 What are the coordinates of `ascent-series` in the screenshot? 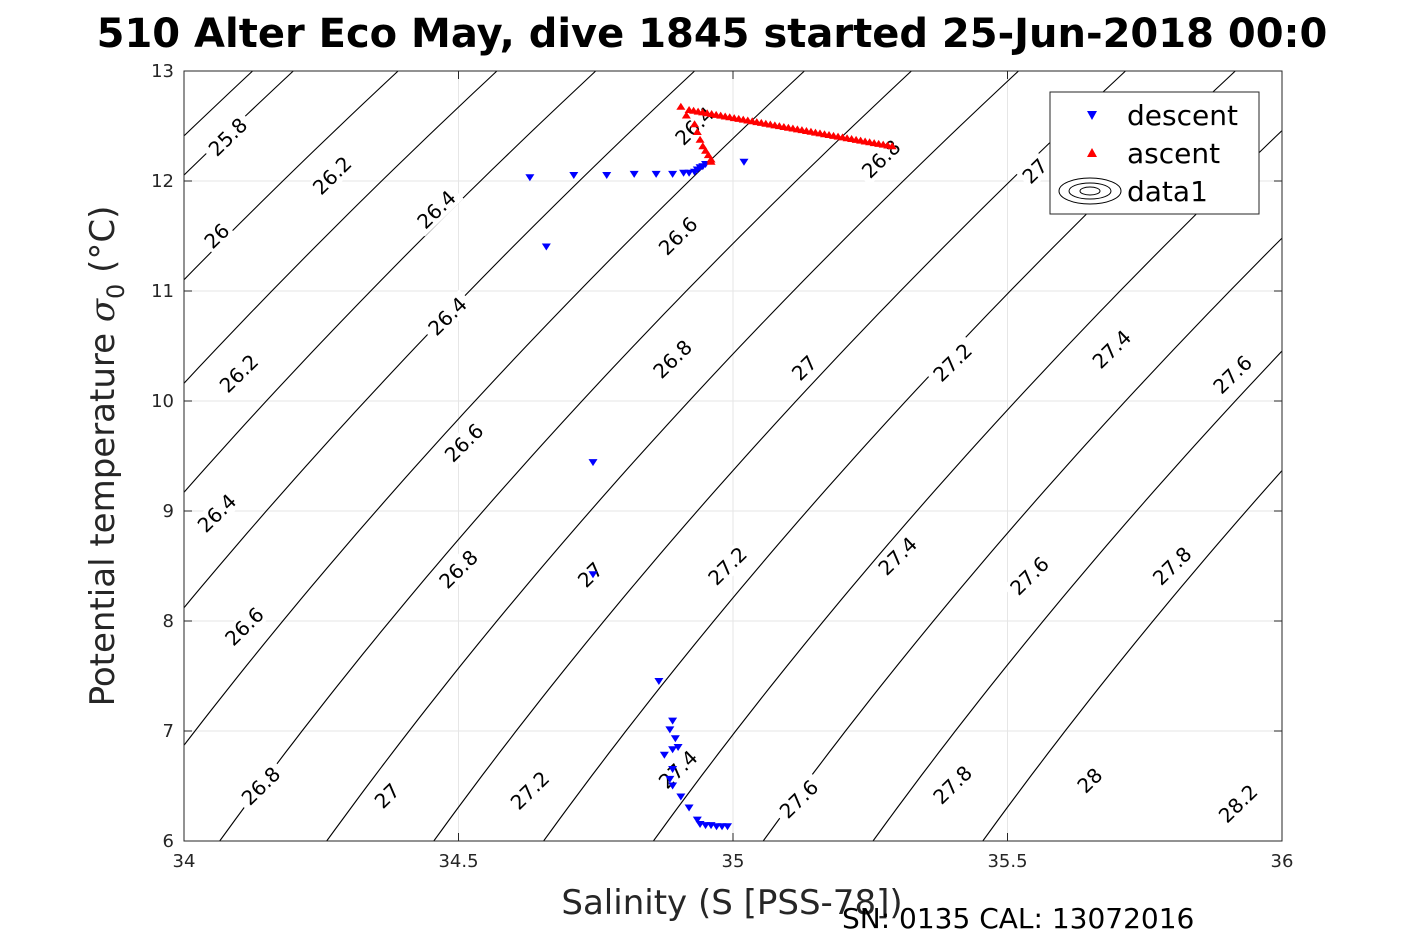 It's located at (786, 133).